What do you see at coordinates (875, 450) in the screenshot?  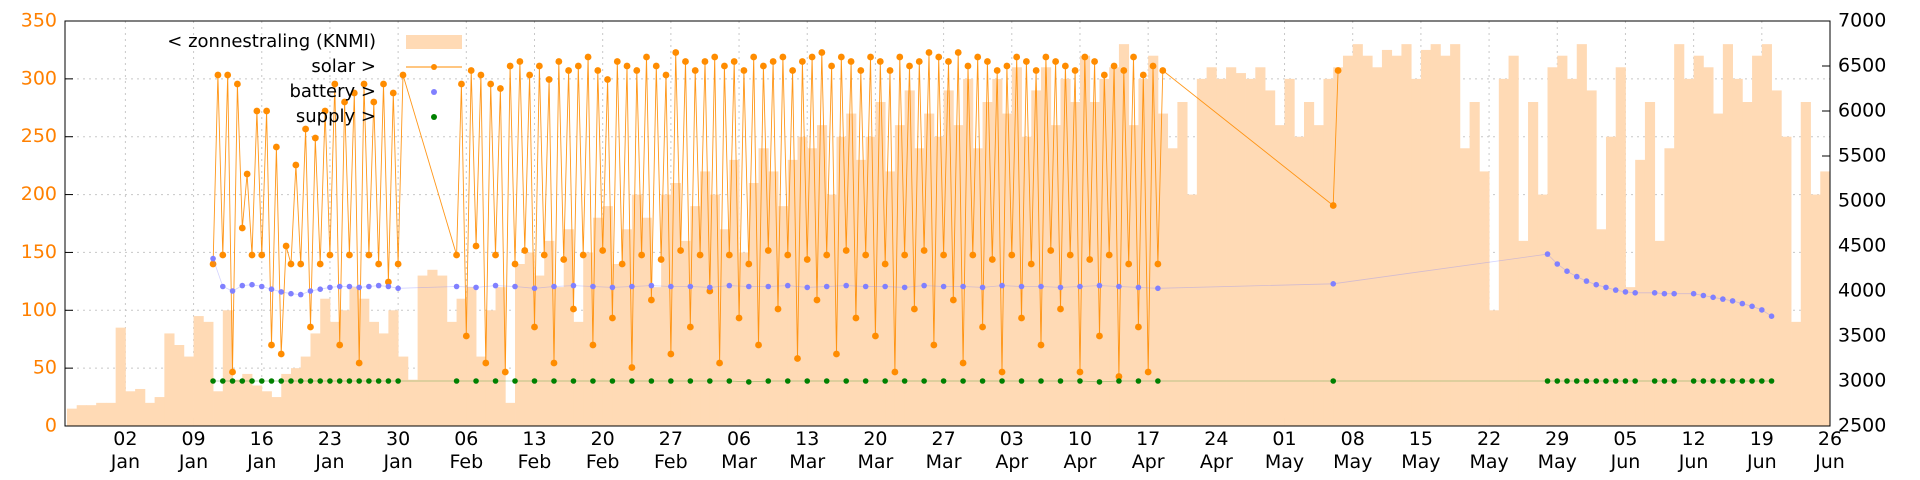 I see `x-tick-label: 20 Mar` at bounding box center [875, 450].